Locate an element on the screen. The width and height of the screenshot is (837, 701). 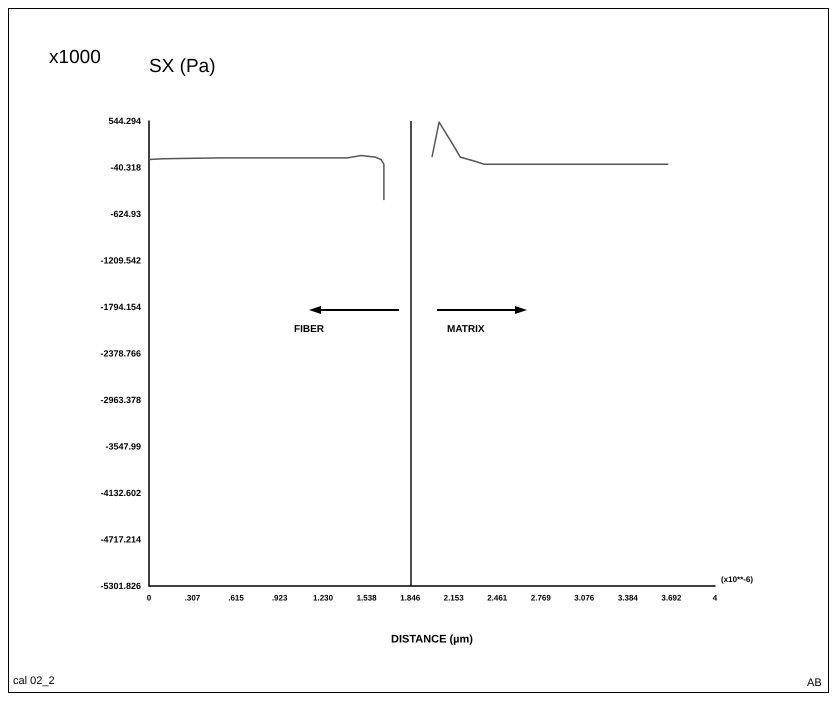
y-tick-label: -624.93 is located at coordinates (125, 214).